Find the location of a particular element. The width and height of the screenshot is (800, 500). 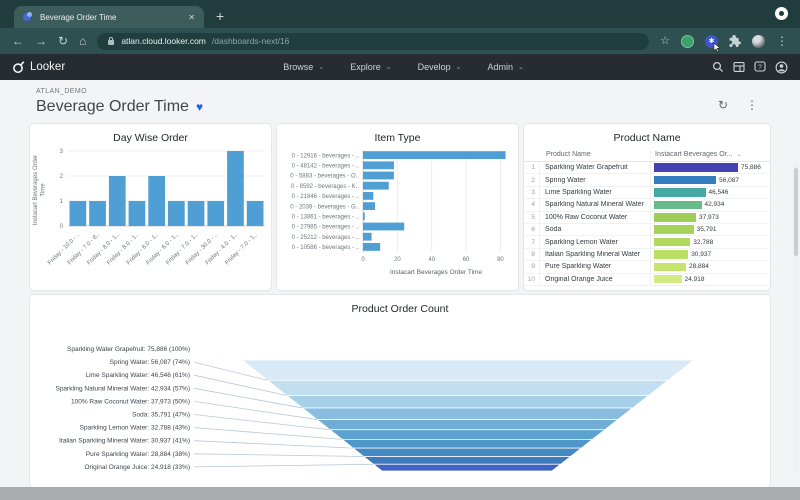

reload-icon: ↻ is located at coordinates (63, 41).